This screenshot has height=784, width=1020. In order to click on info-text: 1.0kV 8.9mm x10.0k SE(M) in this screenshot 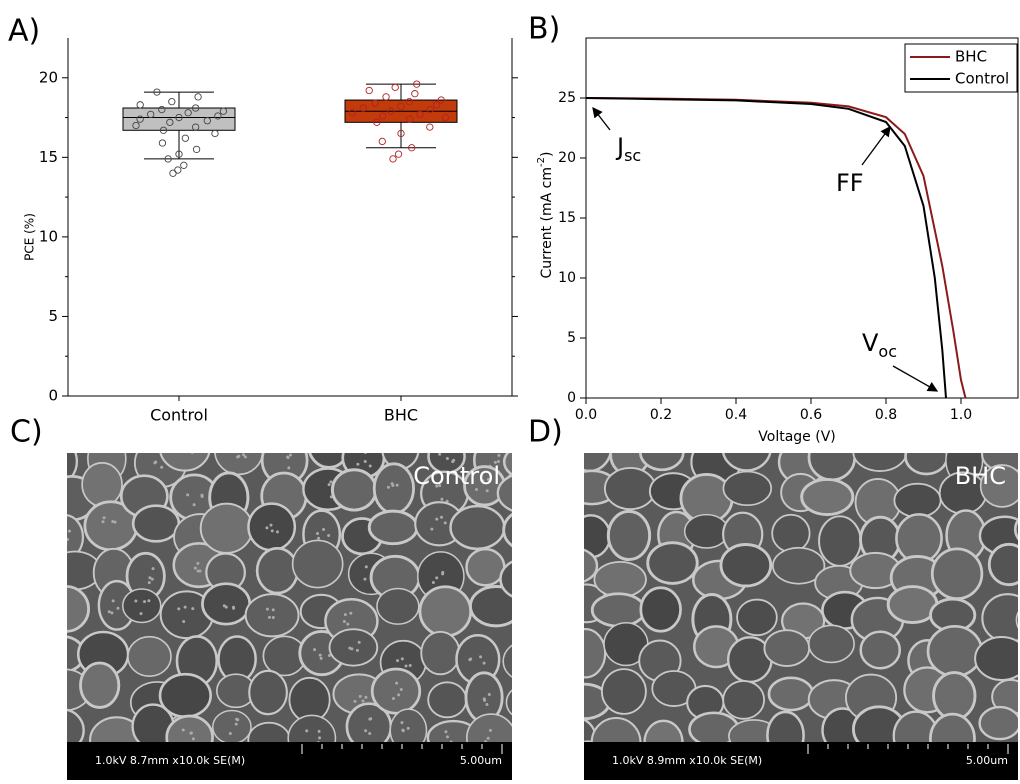, I will do `click(687, 760)`.